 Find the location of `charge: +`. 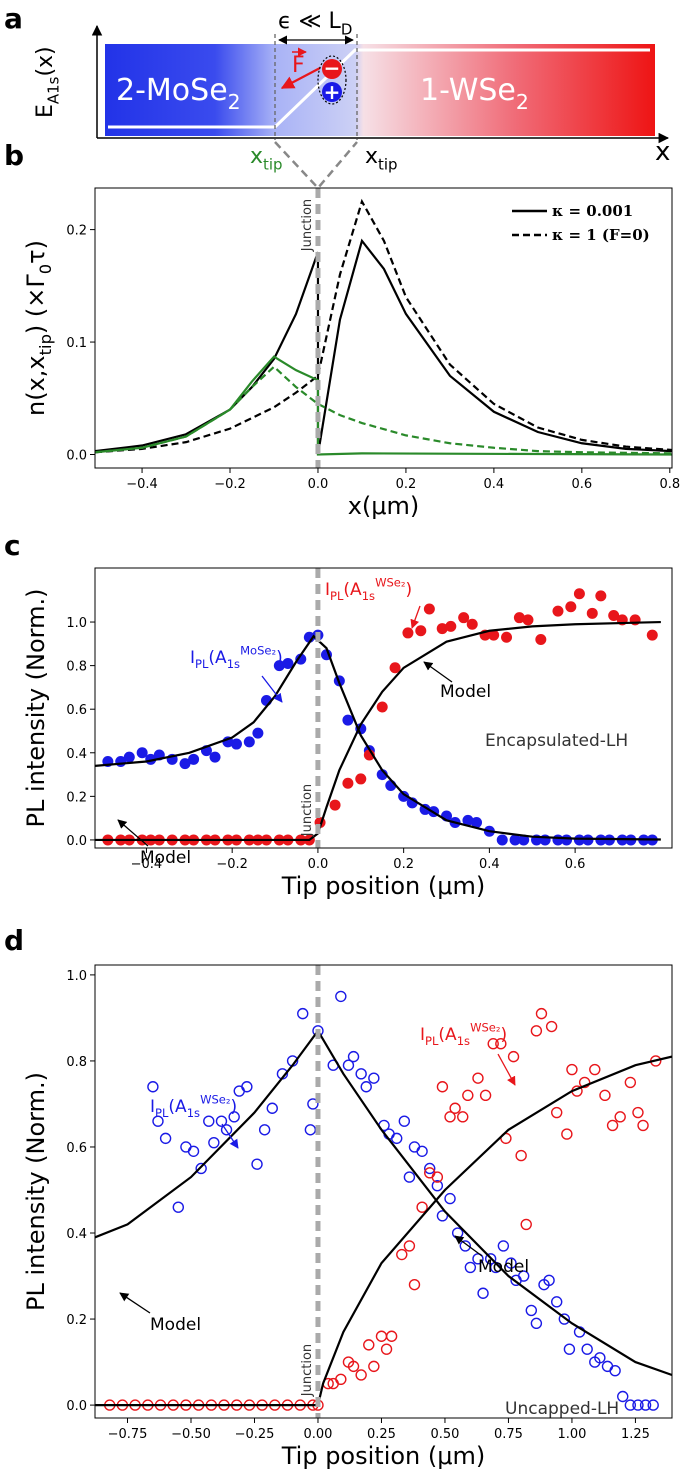

charge: + is located at coordinates (332, 92).